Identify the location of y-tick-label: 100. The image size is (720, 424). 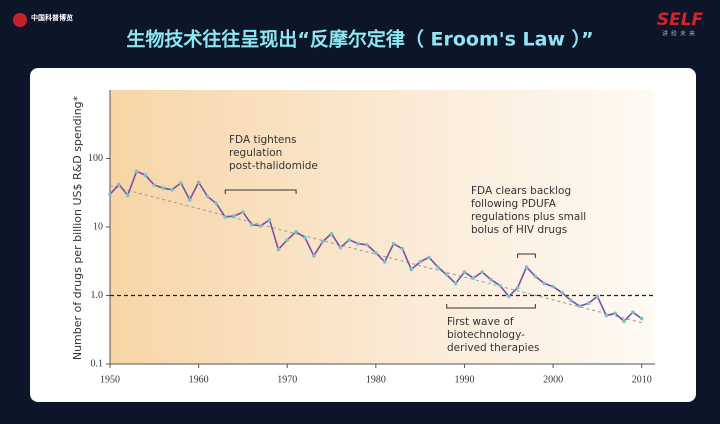
(95, 158).